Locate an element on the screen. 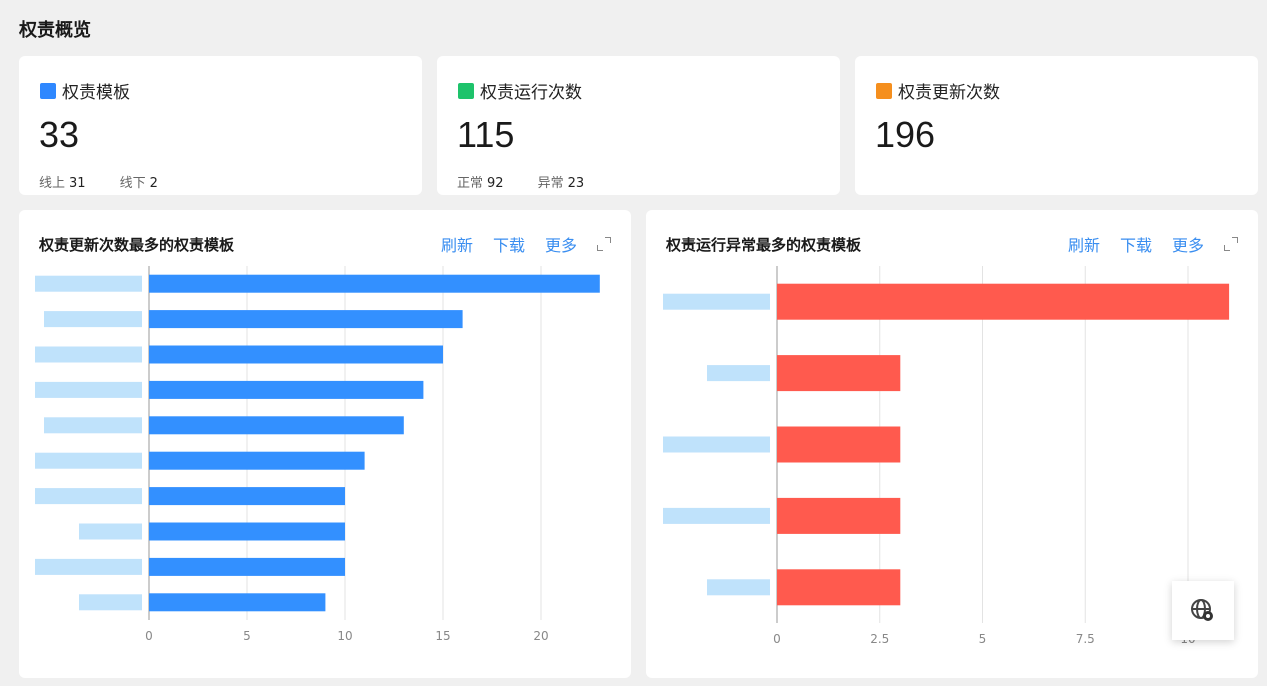 The width and height of the screenshot is (1267, 686). x-tick-label: 2.5 is located at coordinates (879, 639).